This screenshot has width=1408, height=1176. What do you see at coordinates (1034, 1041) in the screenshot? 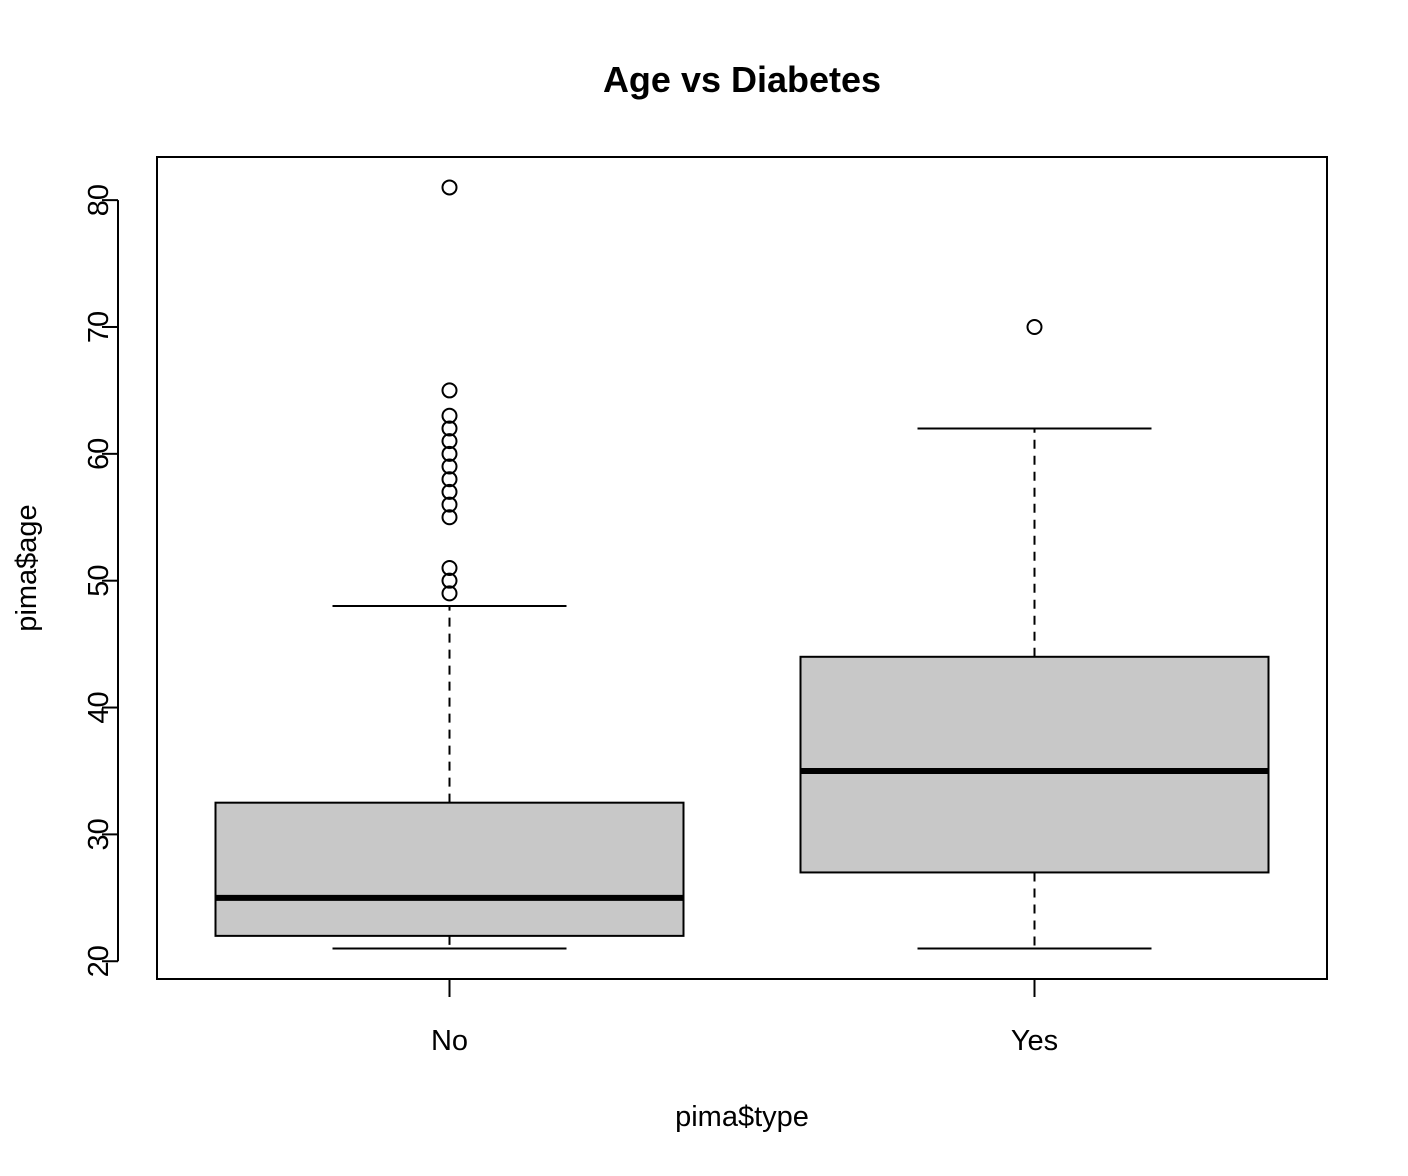
I see `x-tick-label: Yes` at bounding box center [1034, 1041].